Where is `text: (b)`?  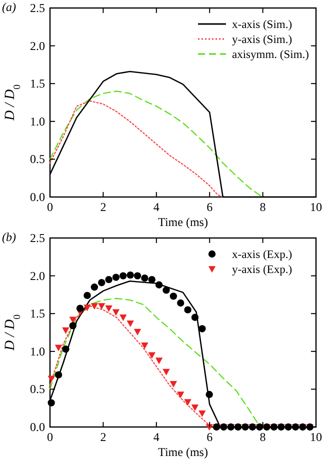 text: (b) is located at coordinates (9, 237).